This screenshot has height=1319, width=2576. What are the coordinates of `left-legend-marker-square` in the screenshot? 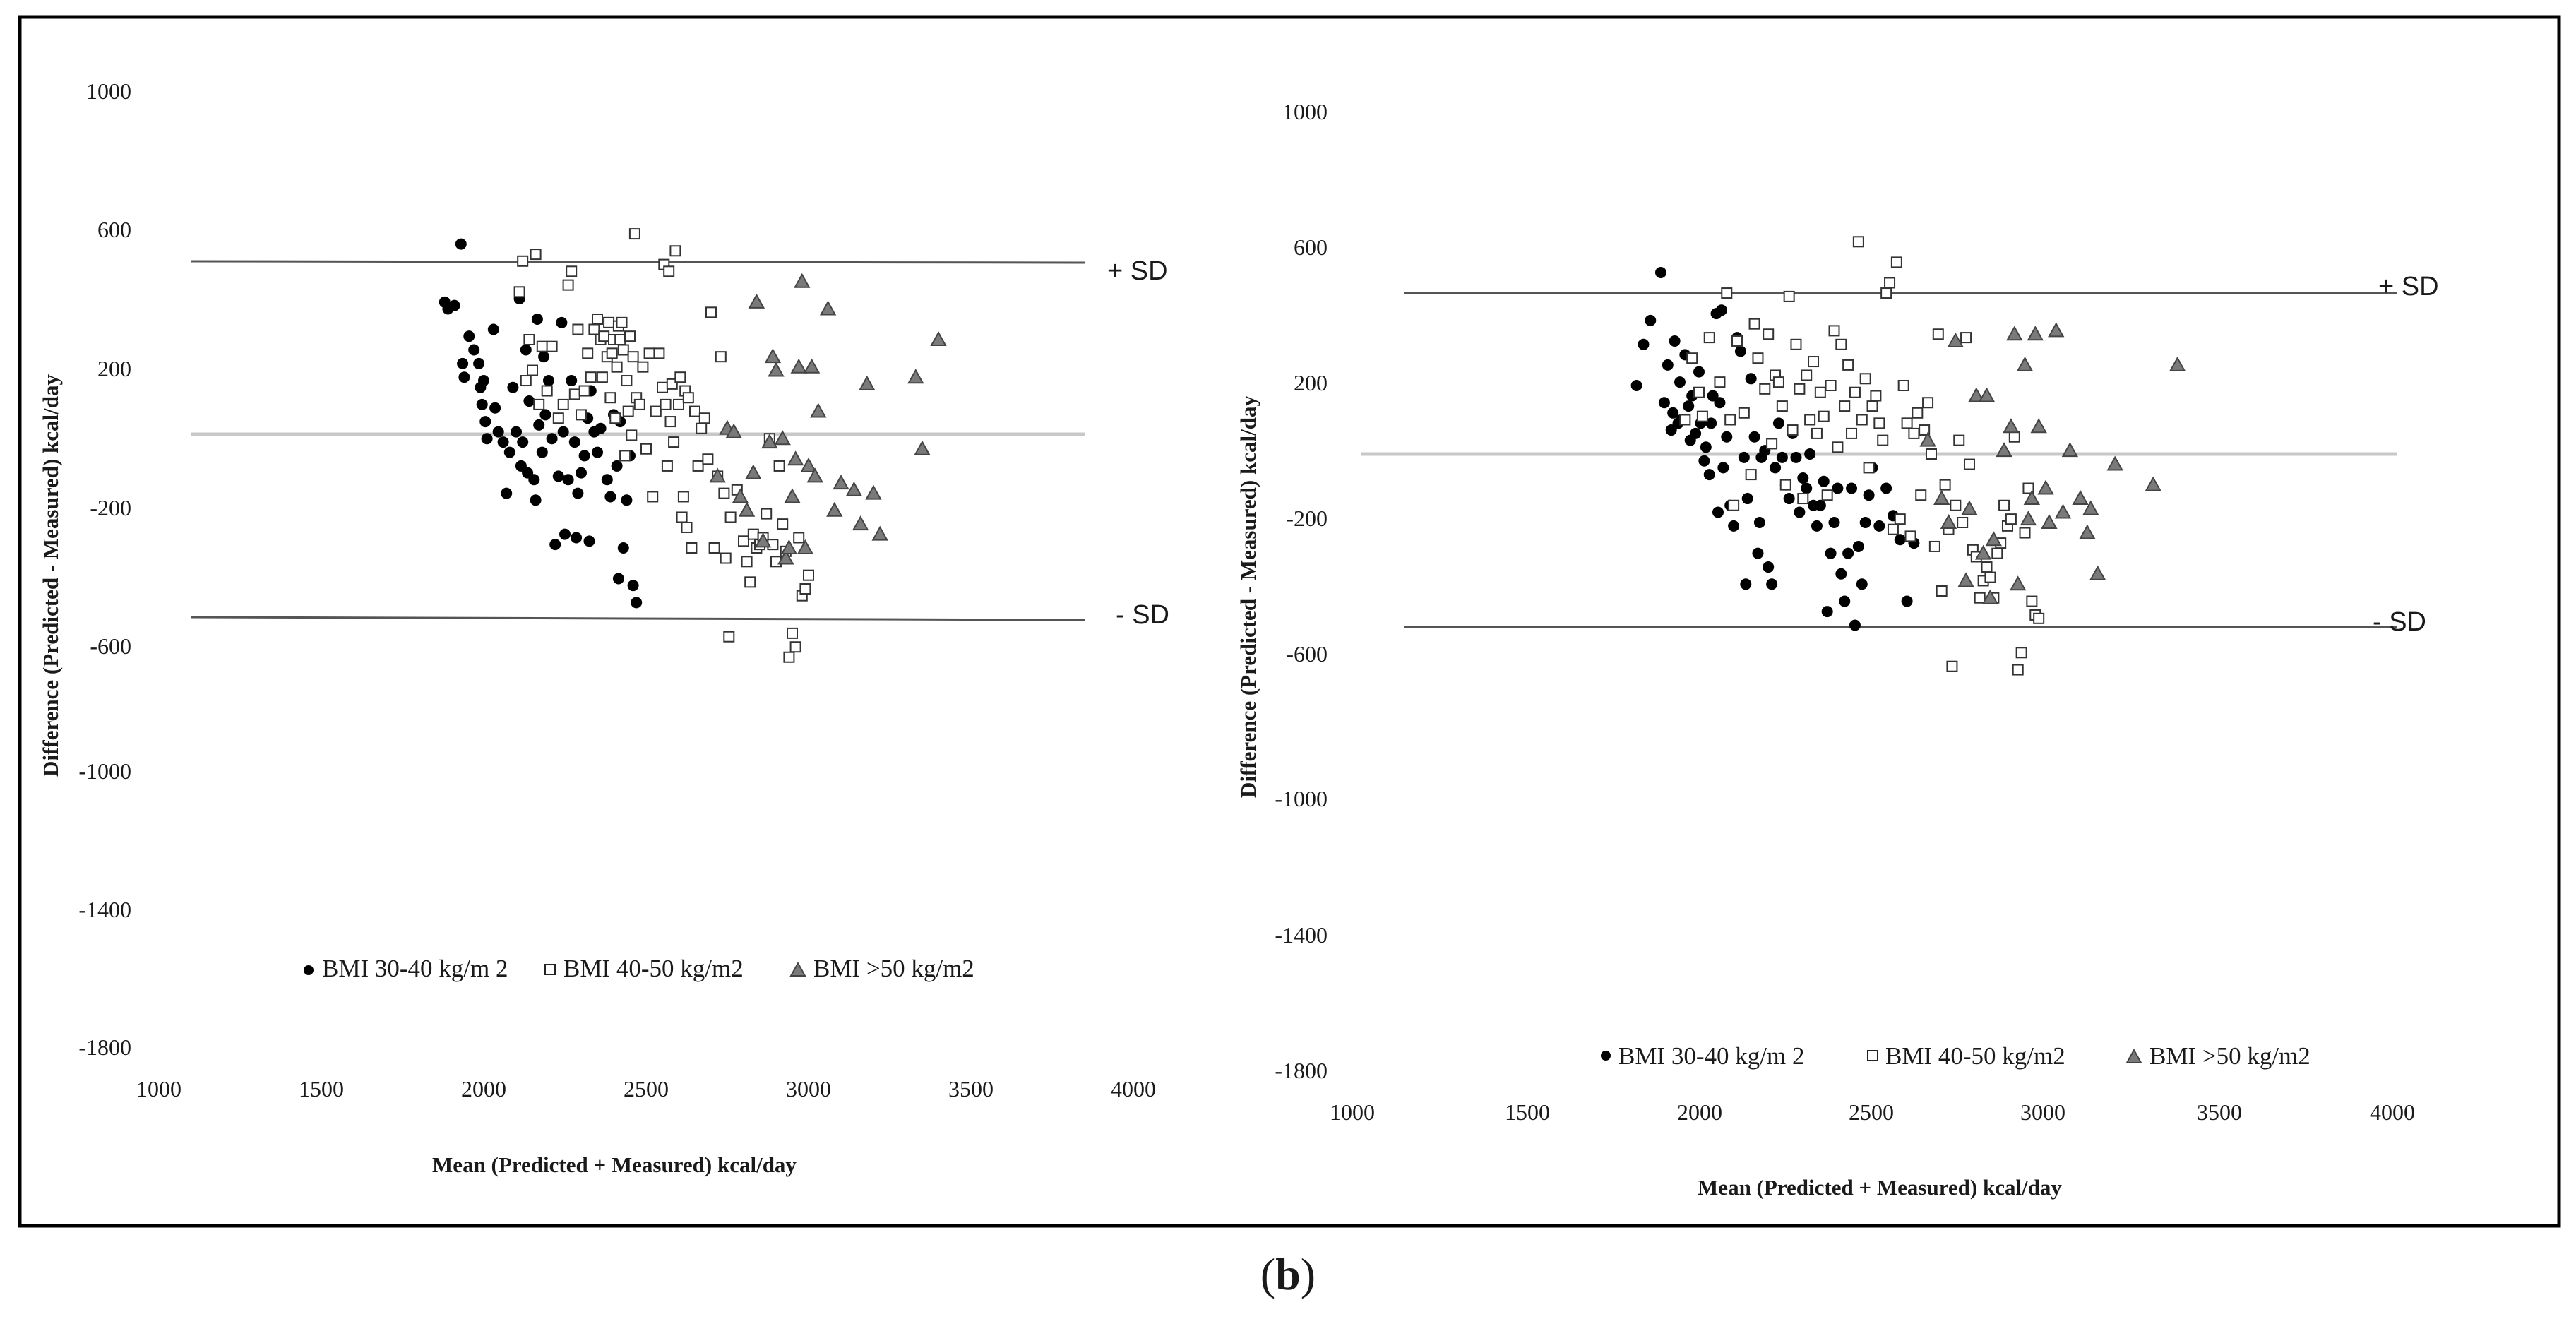 It's located at (550, 969).